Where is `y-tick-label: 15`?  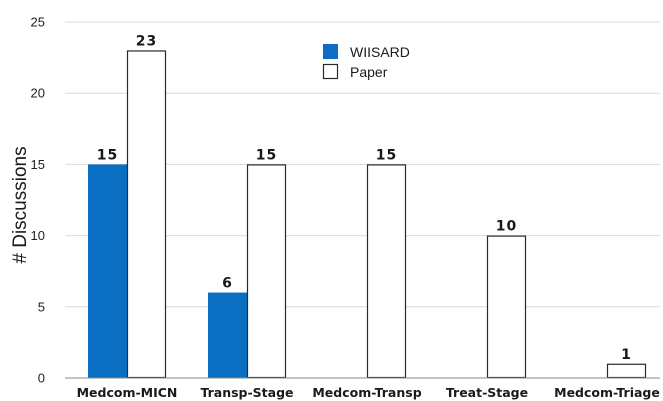
y-tick-label: 15 is located at coordinates (38, 164).